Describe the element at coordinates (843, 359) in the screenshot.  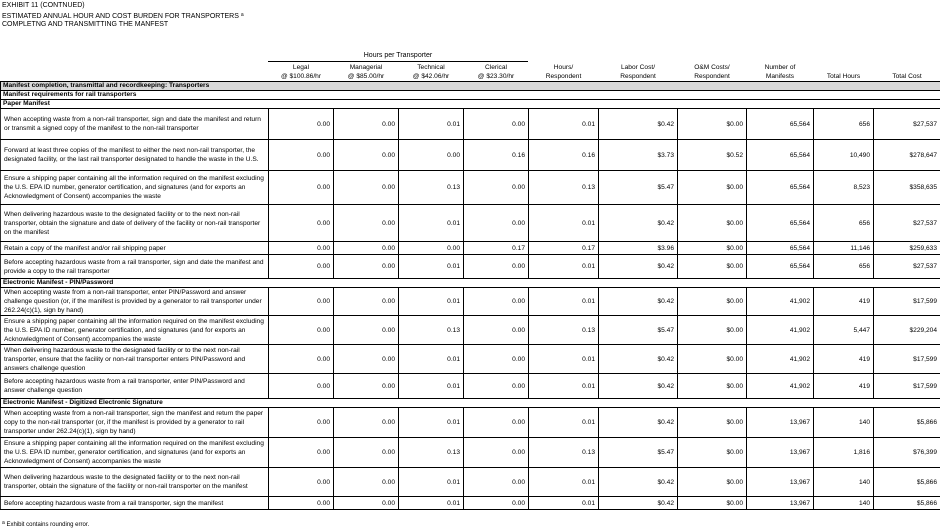
I see `cell-value: 419` at that location.